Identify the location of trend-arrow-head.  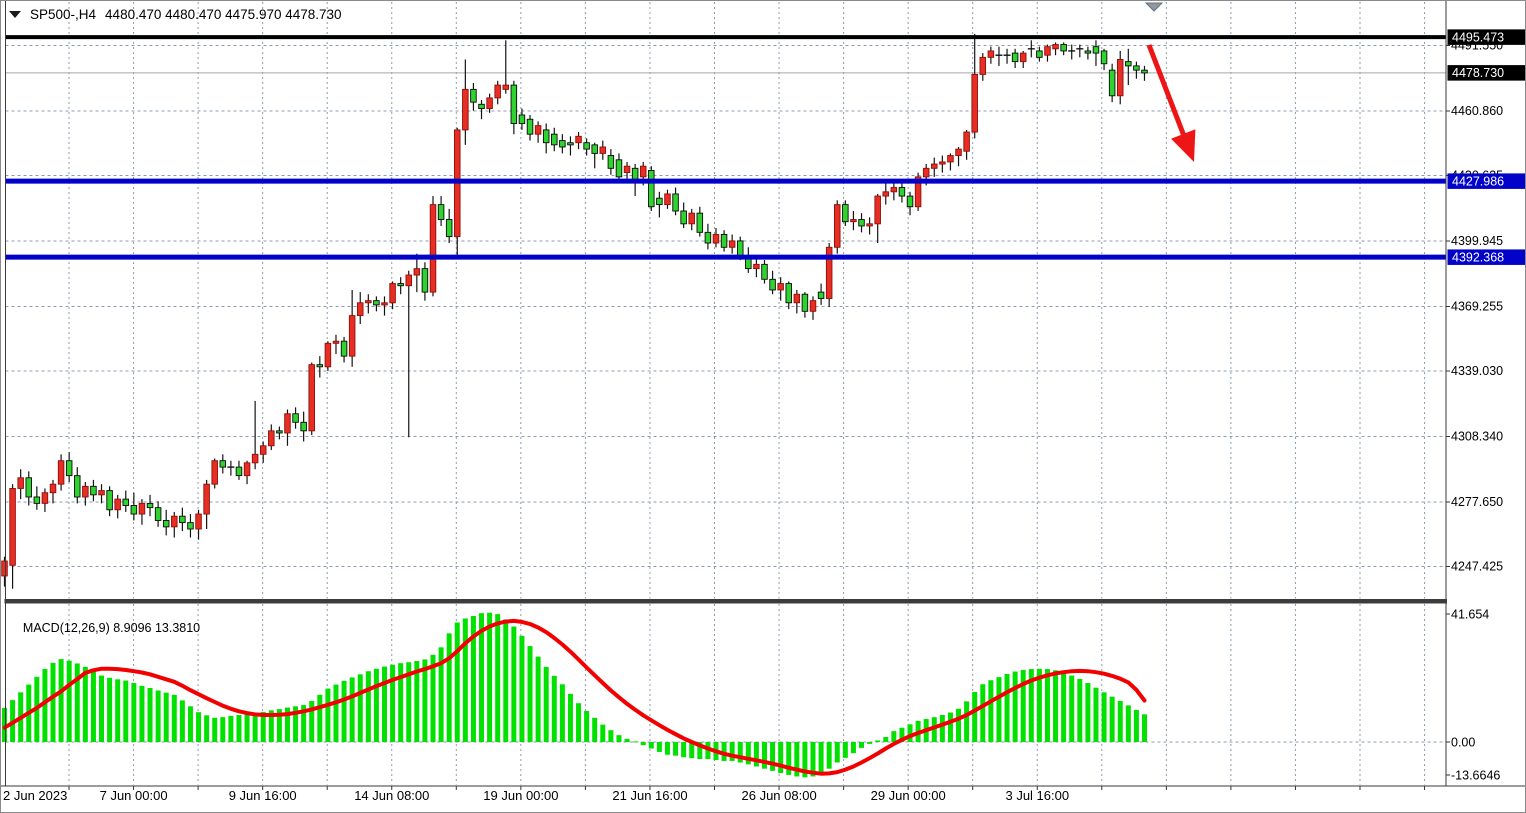
(1183, 145).